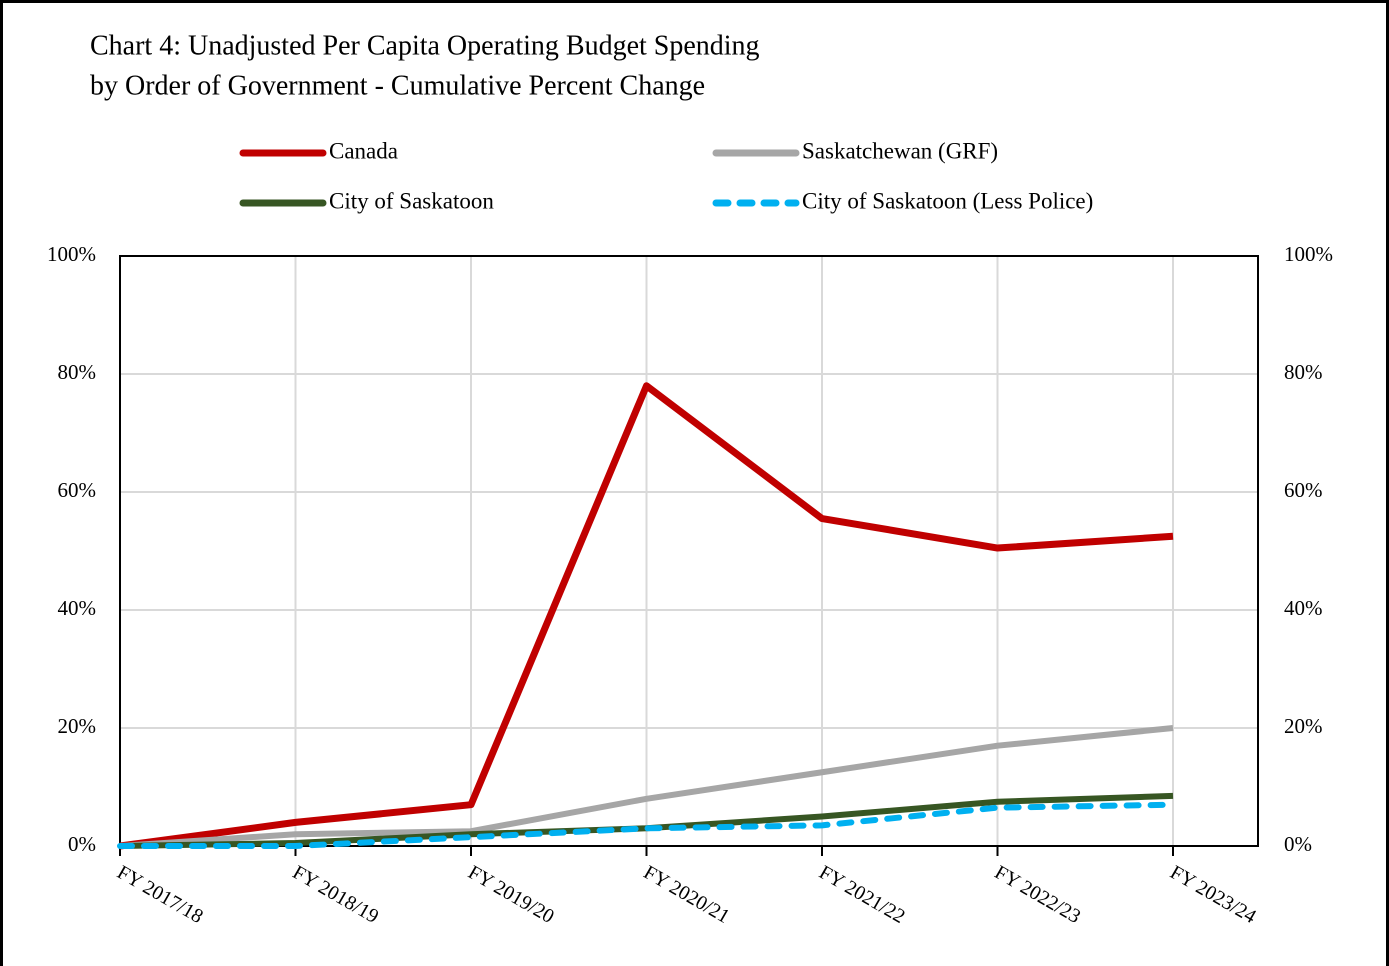  Describe the element at coordinates (82, 844) in the screenshot. I see `y-tick-label: 0%` at that location.